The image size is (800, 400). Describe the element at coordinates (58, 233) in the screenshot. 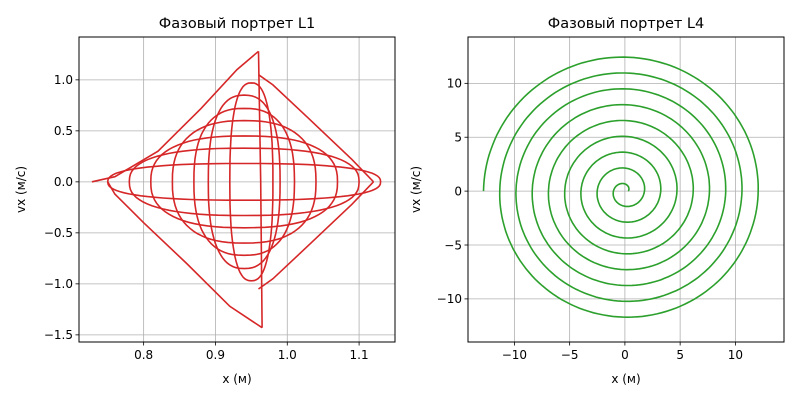

I see `y-tick-label: −0.5` at that location.